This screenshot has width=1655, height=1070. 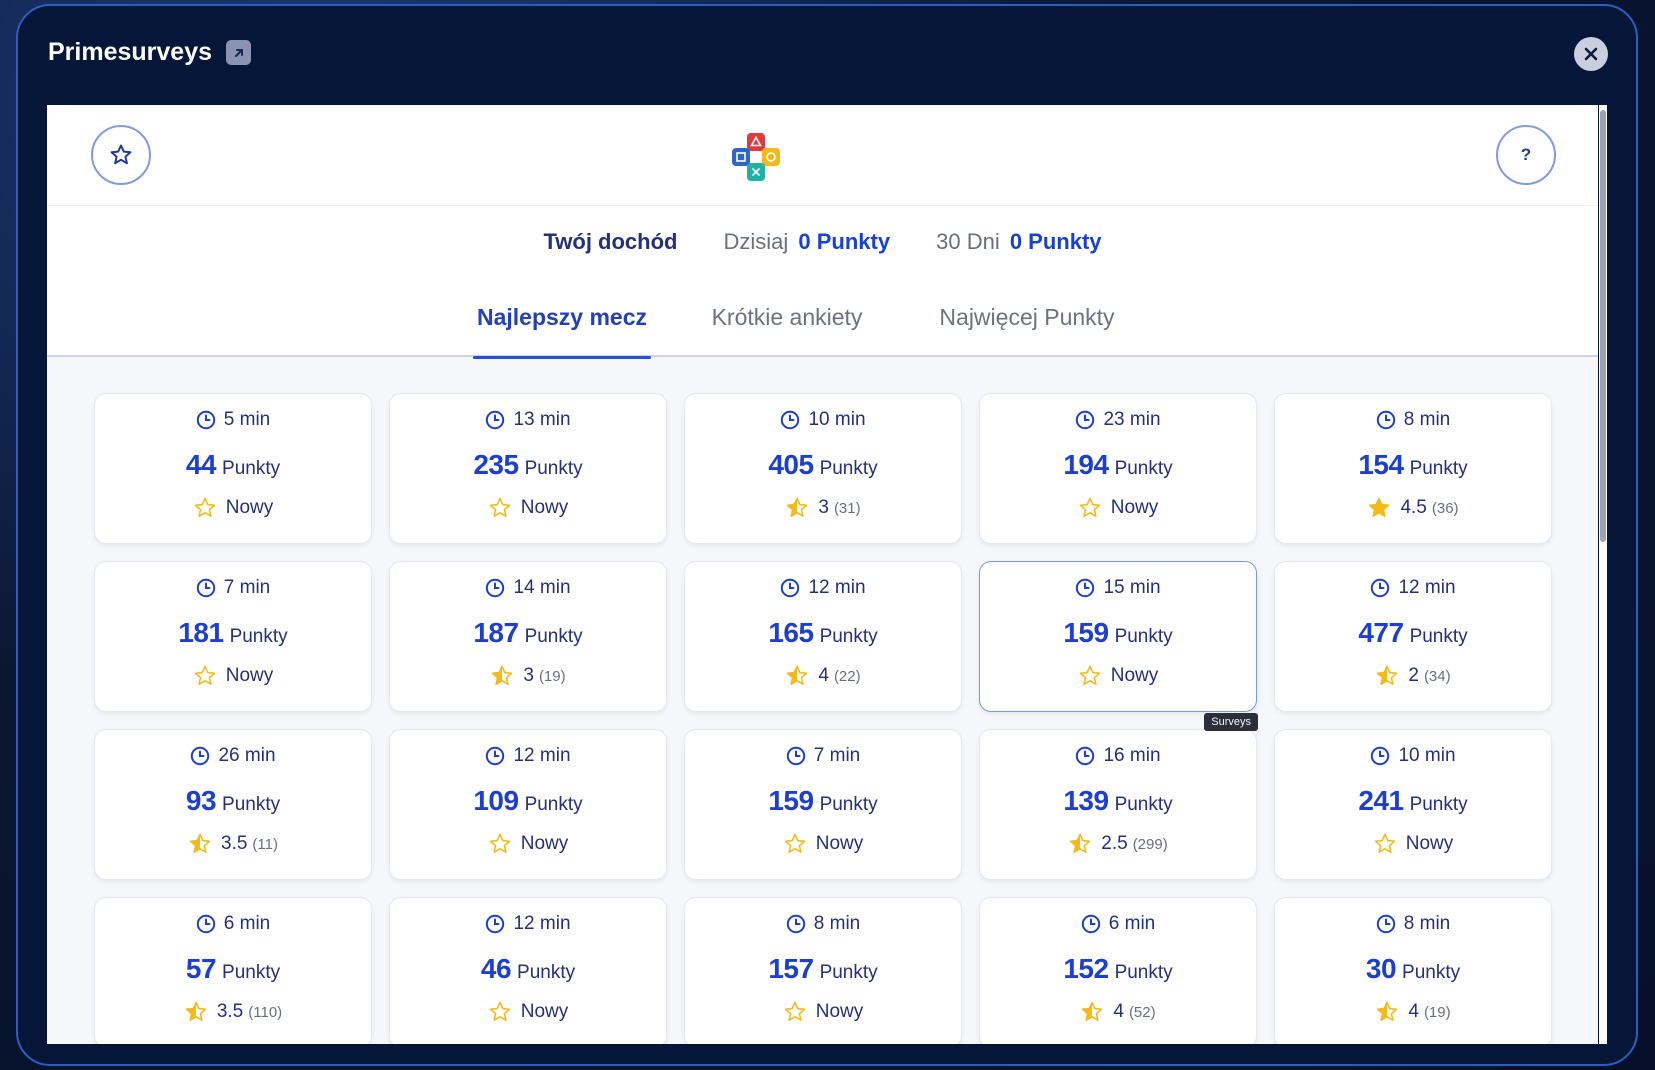 I want to click on survey-reward: 93 Punkty, so click(x=233, y=801).